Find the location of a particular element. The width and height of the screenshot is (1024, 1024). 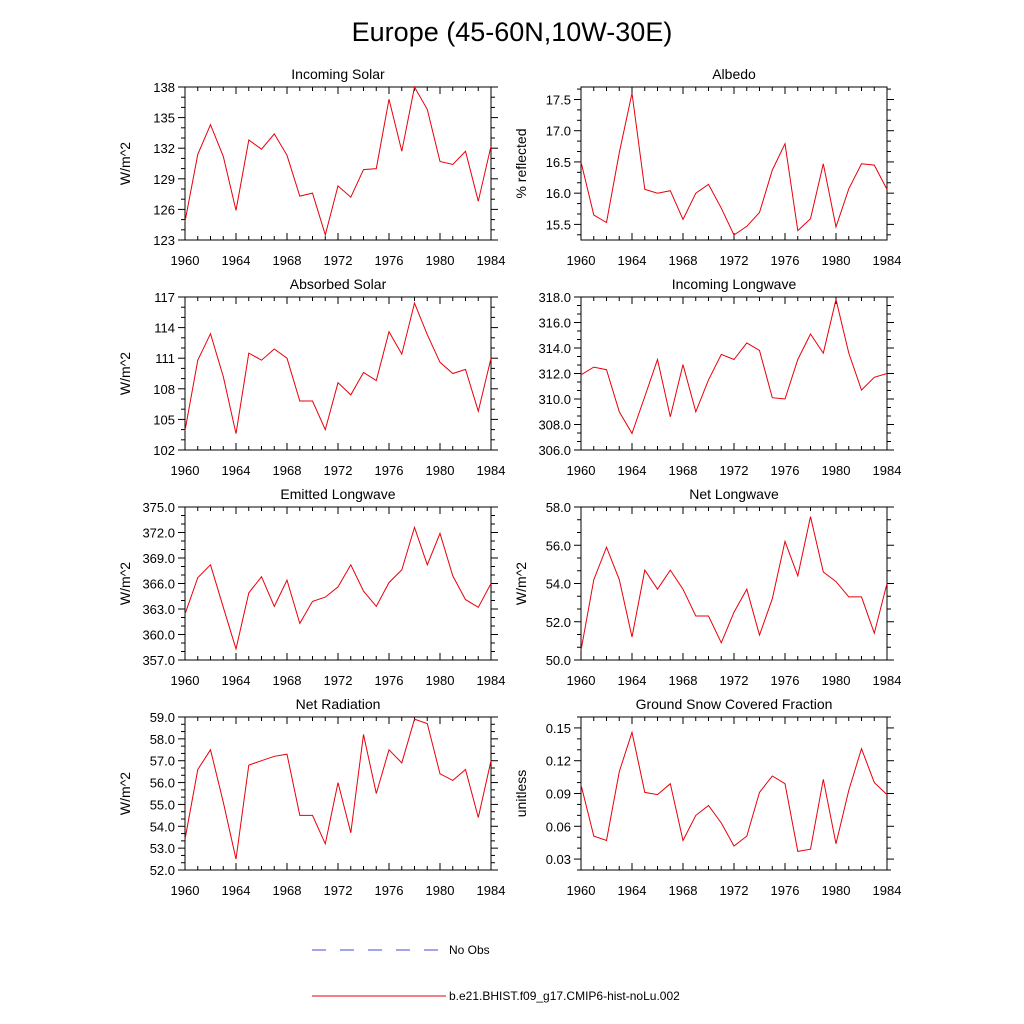

ytick-label: 111 is located at coordinates (165, 358).